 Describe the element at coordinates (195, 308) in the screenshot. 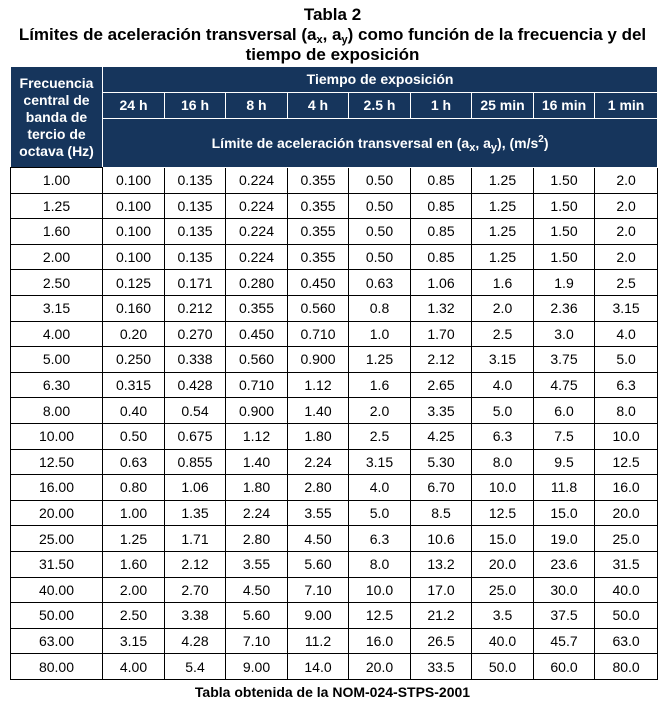

I see `limit-value-cell: 0.212` at that location.